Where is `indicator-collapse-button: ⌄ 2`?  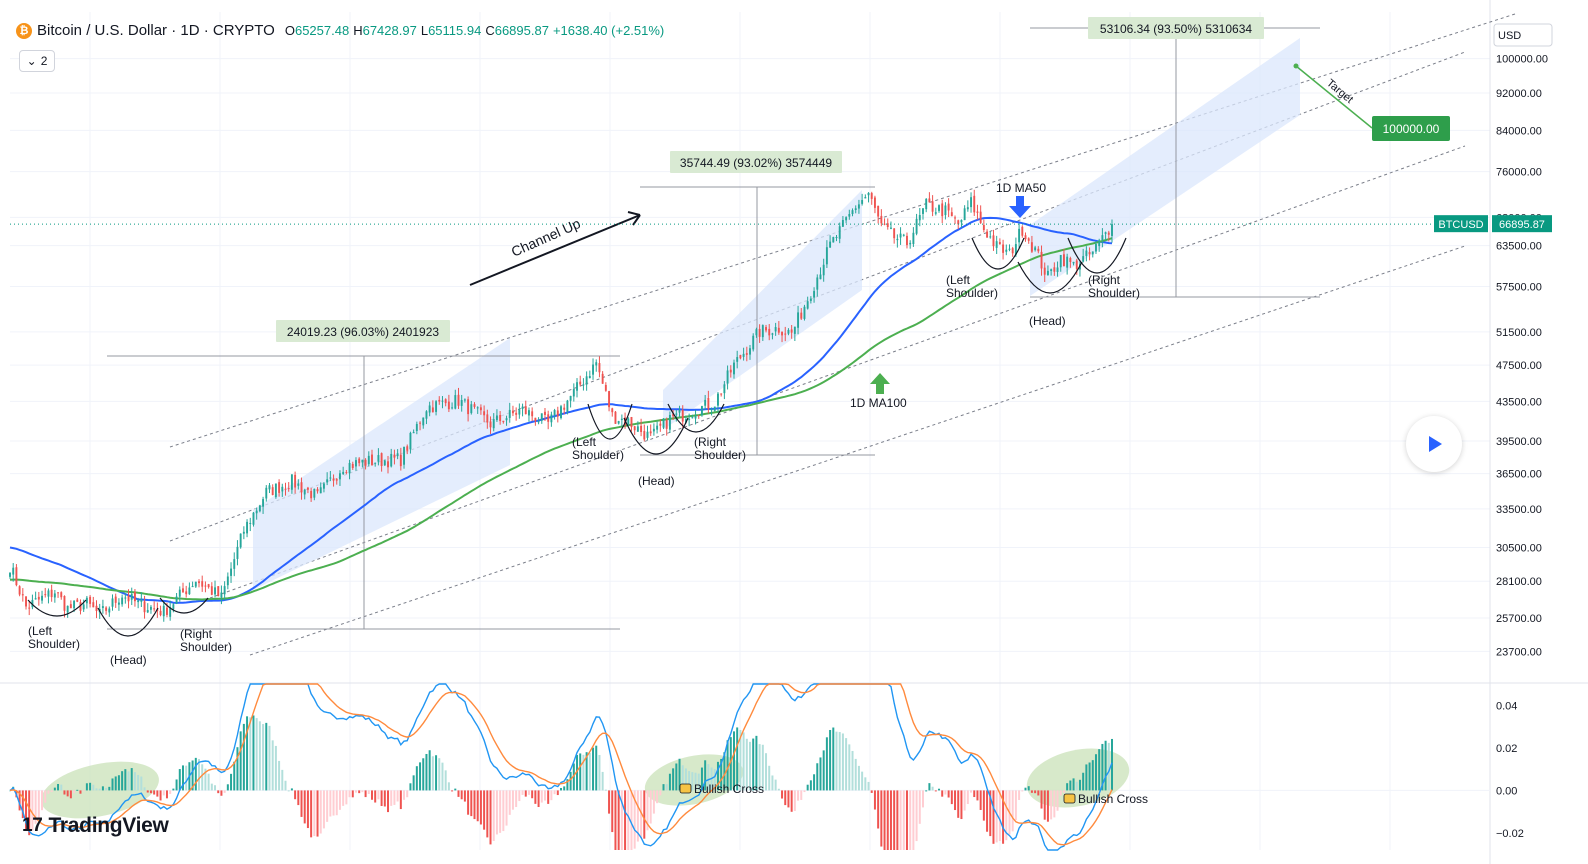
indicator-collapse-button: ⌄ 2 is located at coordinates (37, 61).